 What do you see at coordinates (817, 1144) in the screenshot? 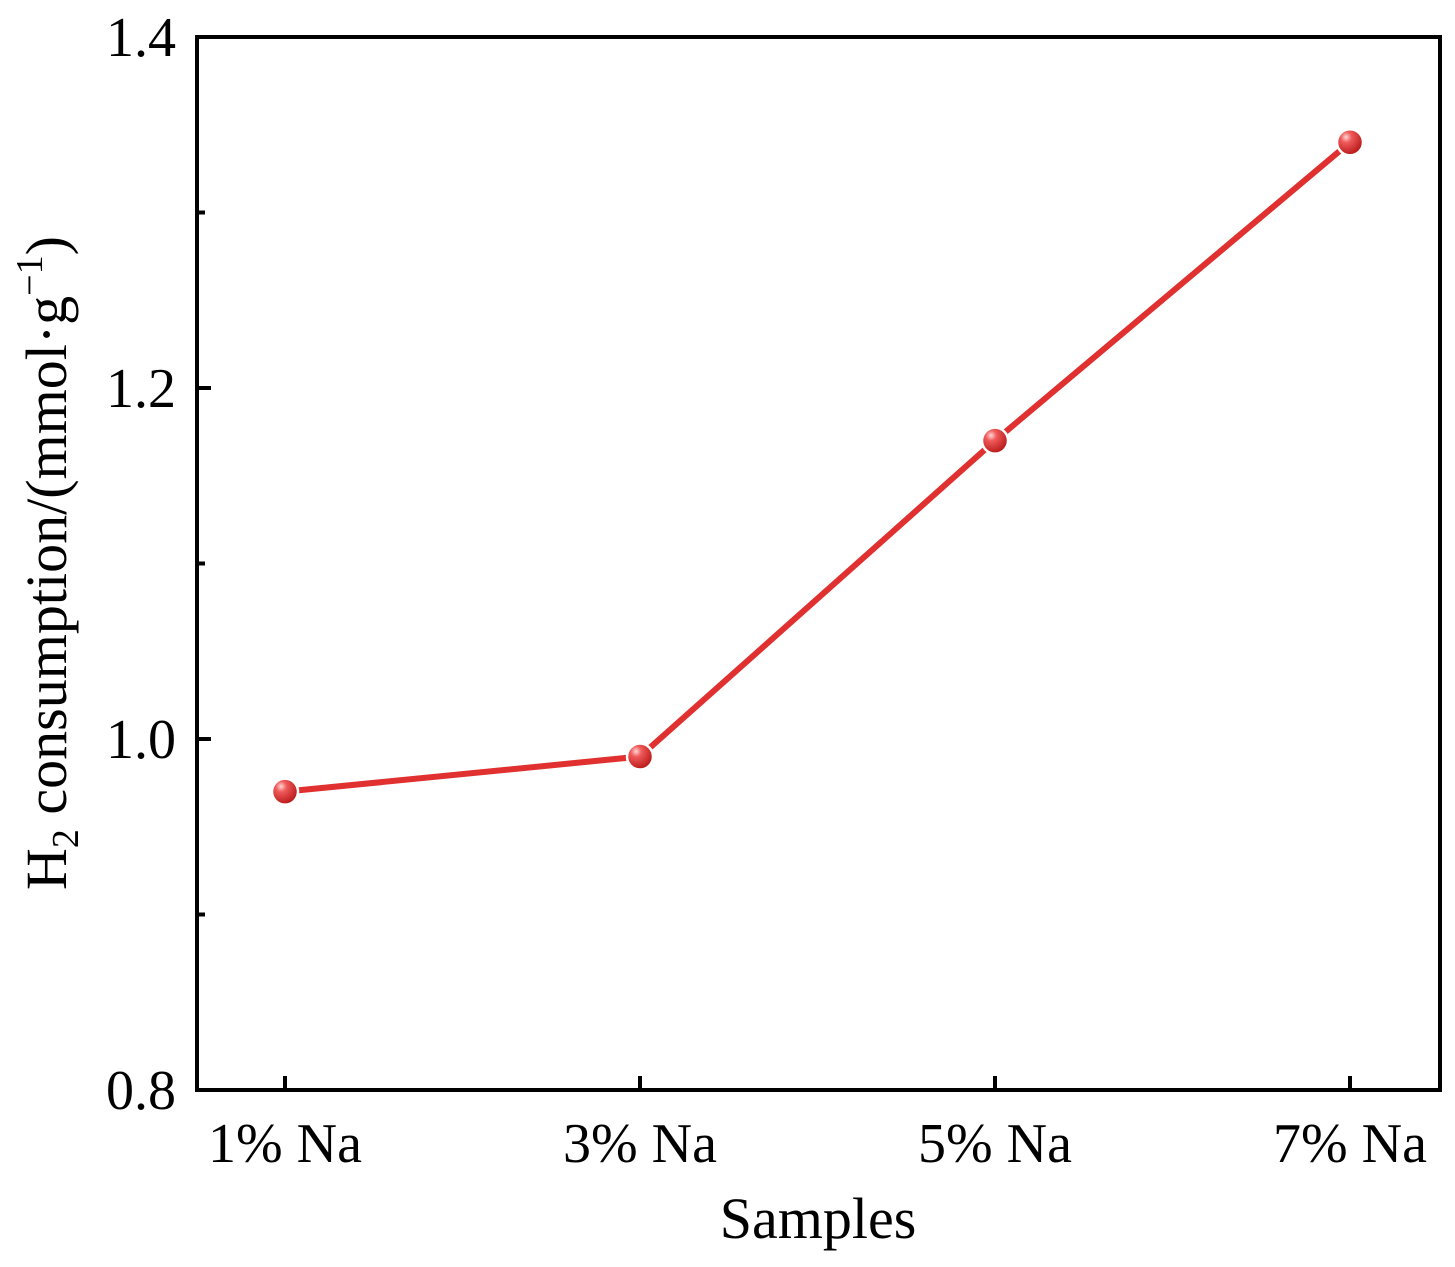
I see `x-axis-tick-labels: 1% Na 3% Na 5% Na 7% Na` at bounding box center [817, 1144].